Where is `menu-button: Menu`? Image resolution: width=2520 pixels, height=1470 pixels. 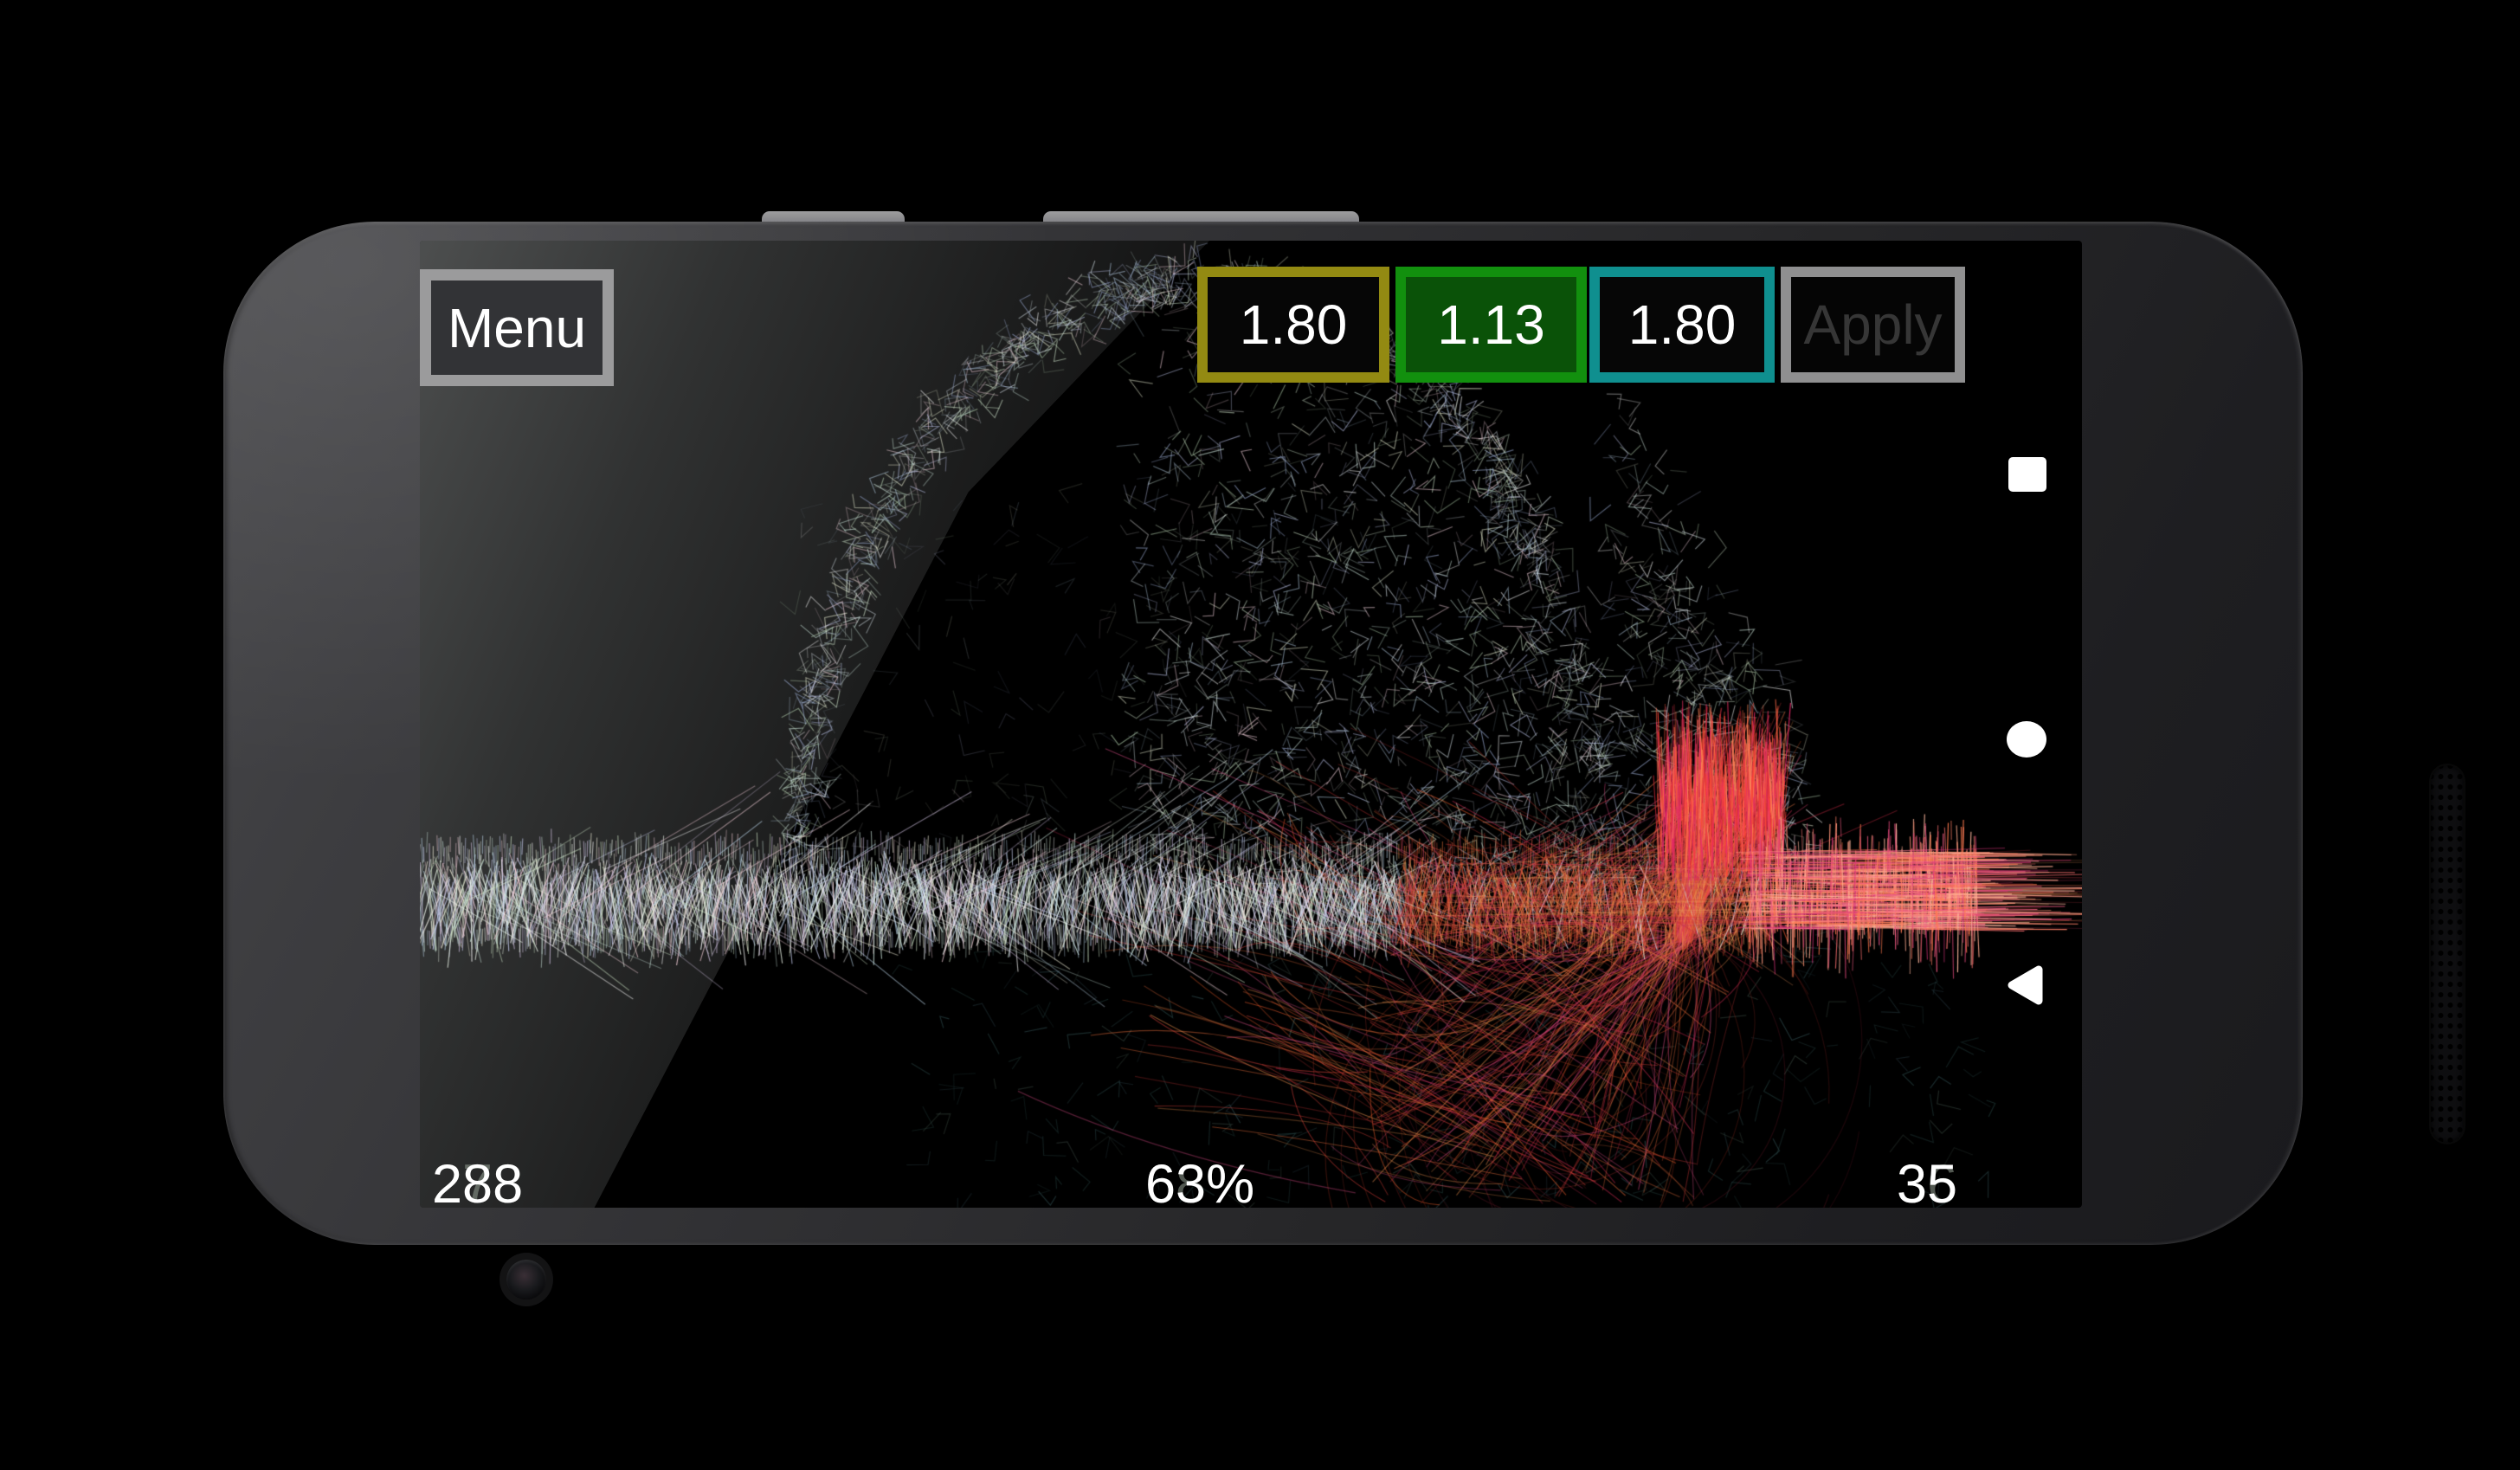
menu-button: Menu is located at coordinates (517, 328).